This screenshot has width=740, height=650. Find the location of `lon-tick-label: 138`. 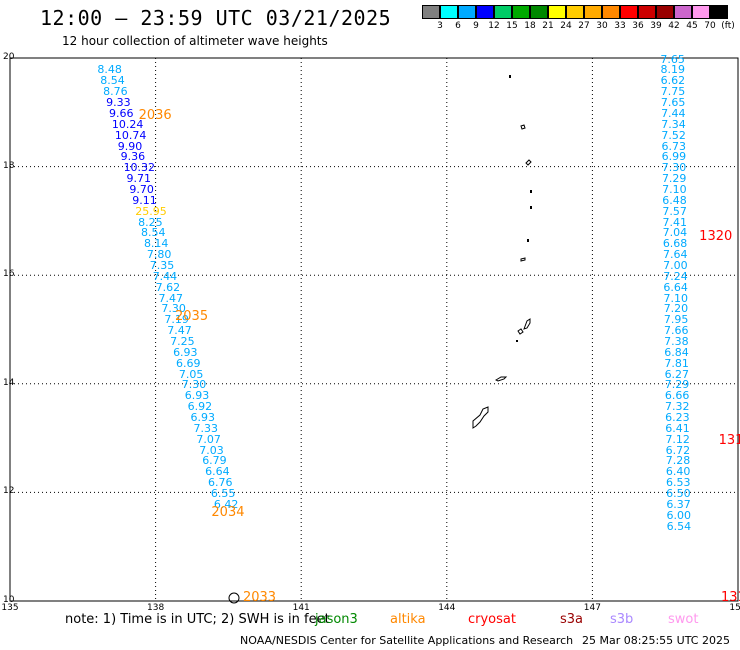

lon-tick-label: 138 is located at coordinates (156, 608).